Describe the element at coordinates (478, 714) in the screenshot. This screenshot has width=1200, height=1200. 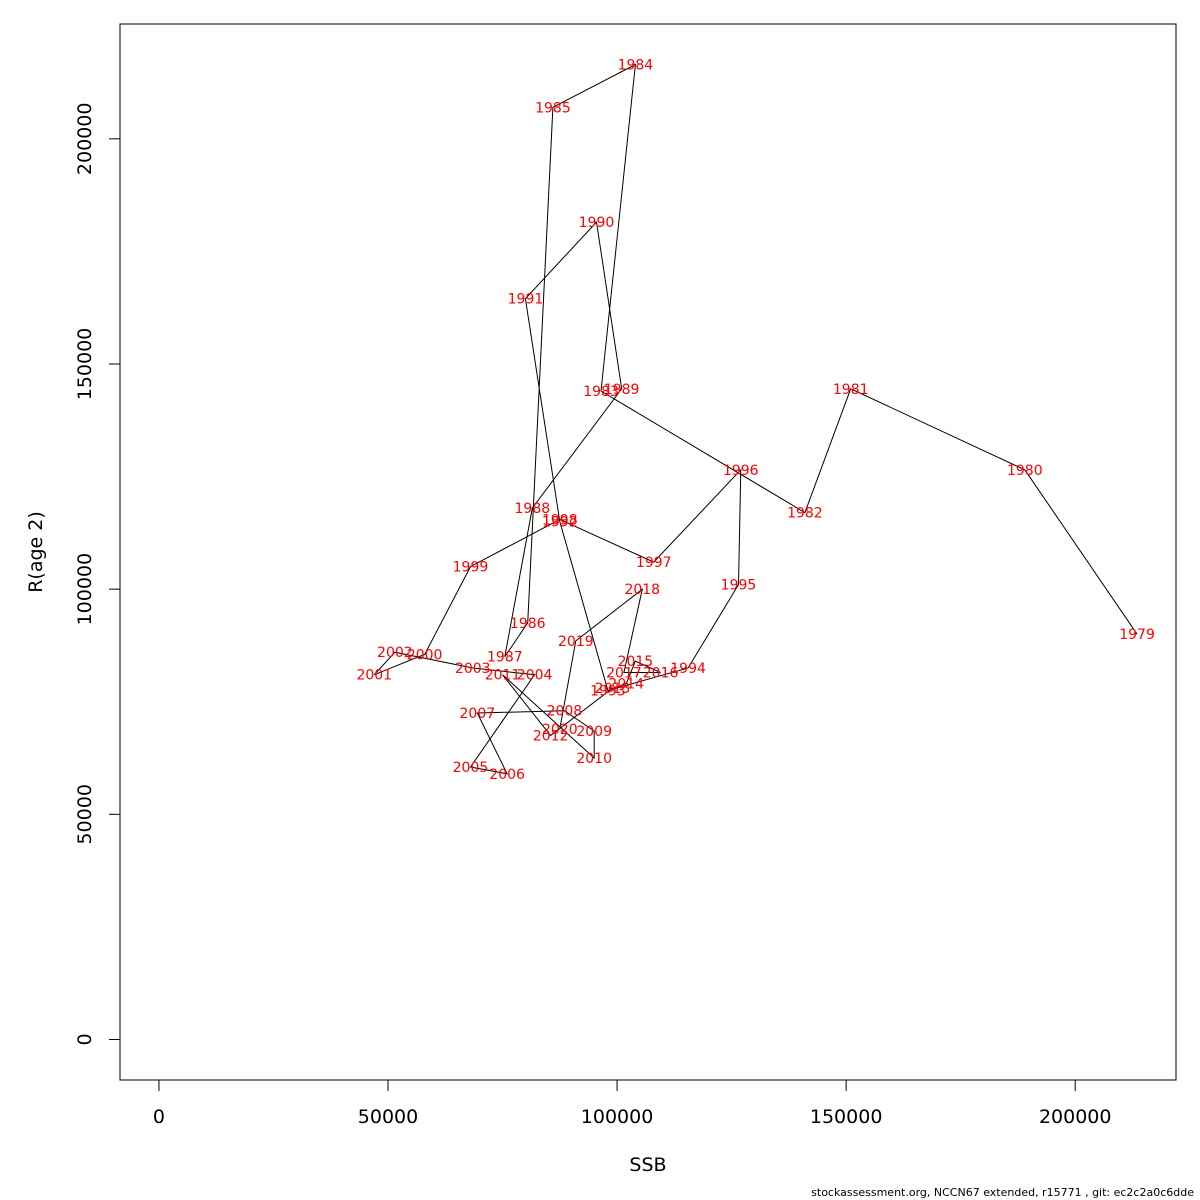
I see `point-label-2007: 2007` at that location.